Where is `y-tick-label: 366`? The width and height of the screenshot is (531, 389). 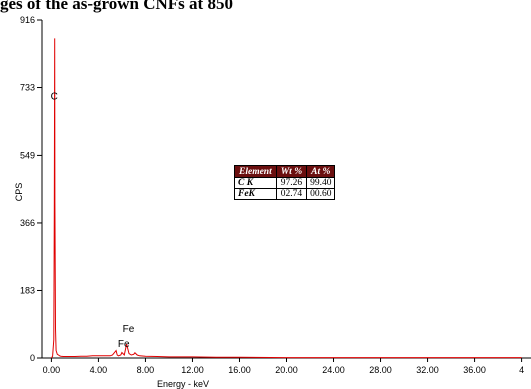
y-tick-label: 366 is located at coordinates (27, 223).